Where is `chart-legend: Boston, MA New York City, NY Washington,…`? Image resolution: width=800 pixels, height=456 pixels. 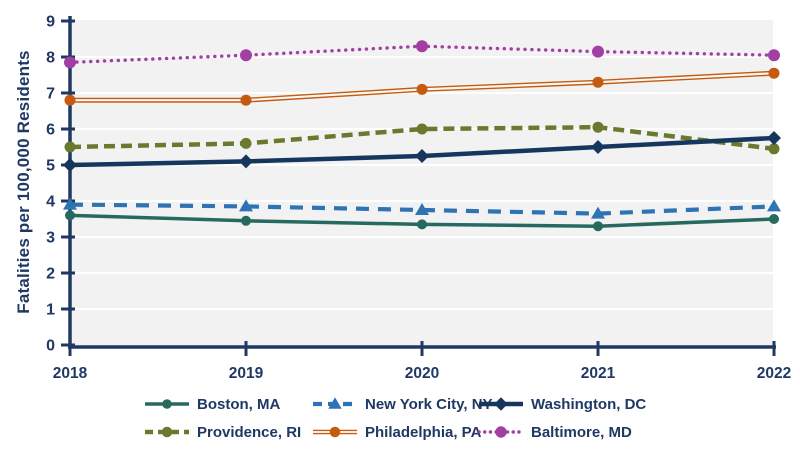
chart-legend: Boston, MA New York City, NY Washington,… is located at coordinates (395, 418).